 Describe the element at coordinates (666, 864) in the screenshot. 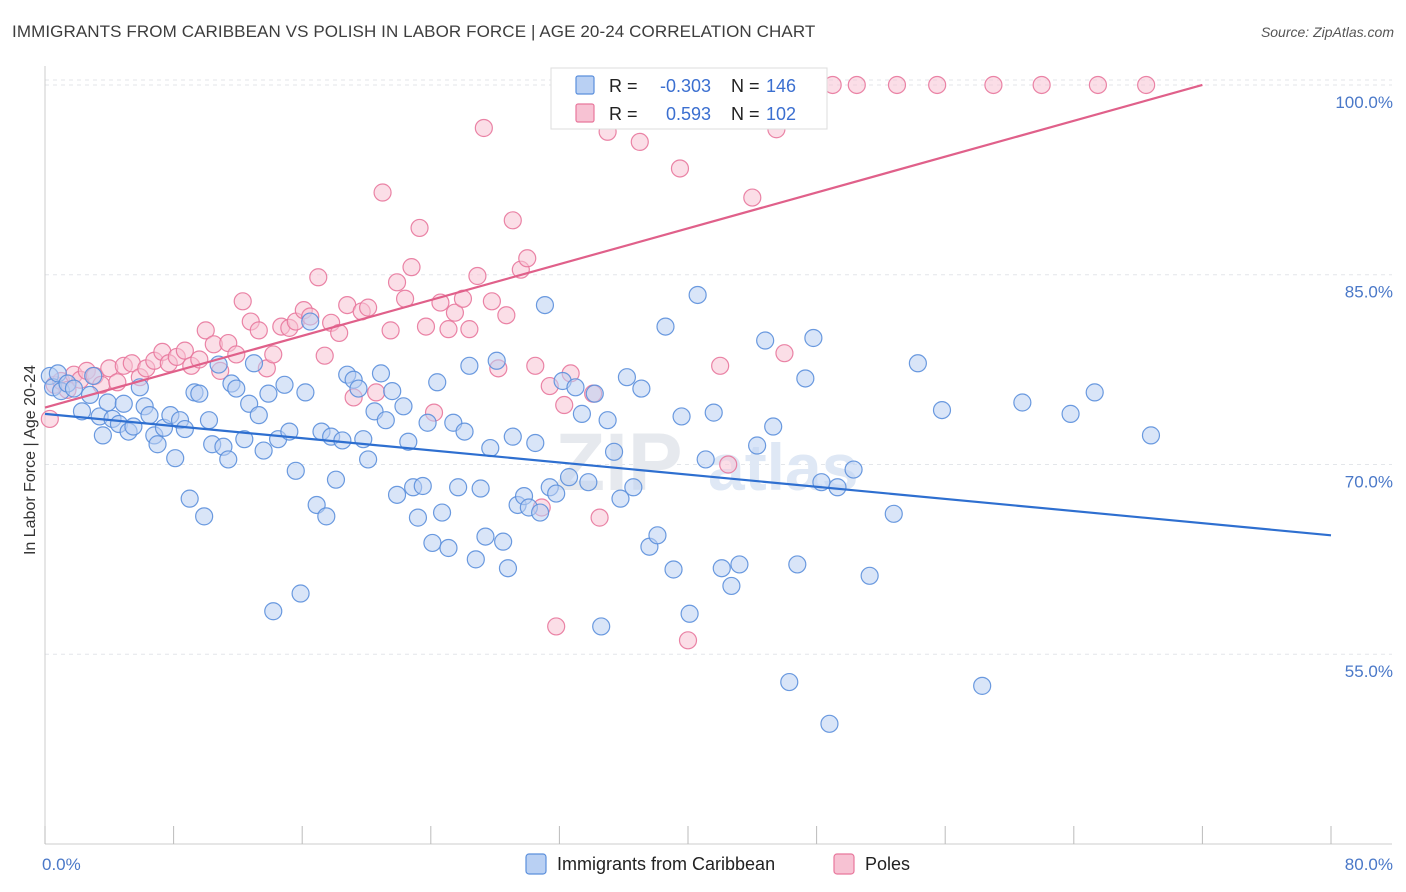

I see `series-label-caribbean: Immigrants from Caribbean` at that location.